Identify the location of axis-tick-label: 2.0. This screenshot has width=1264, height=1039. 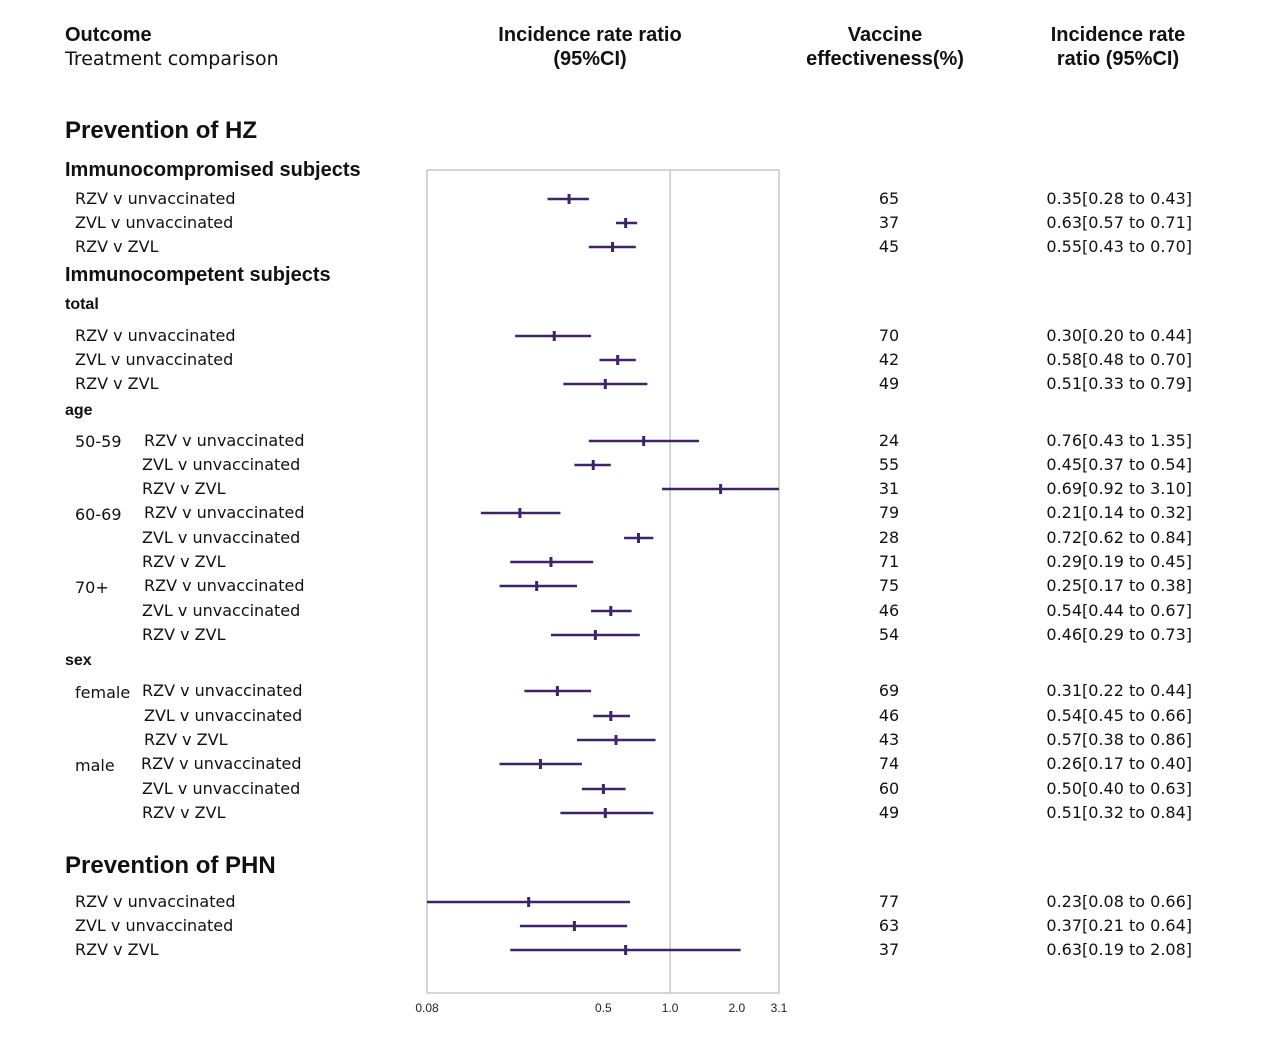
(736, 1008).